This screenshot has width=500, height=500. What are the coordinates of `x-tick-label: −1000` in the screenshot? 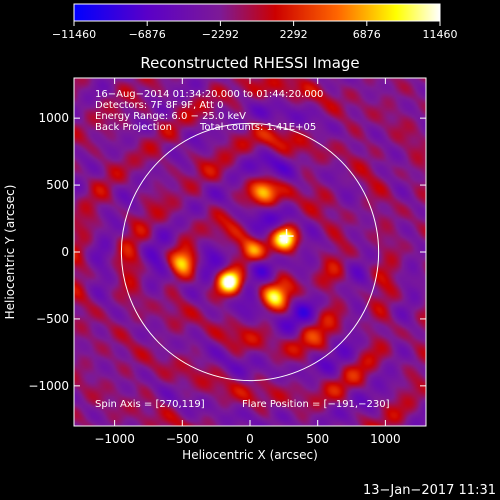 It's located at (114, 439).